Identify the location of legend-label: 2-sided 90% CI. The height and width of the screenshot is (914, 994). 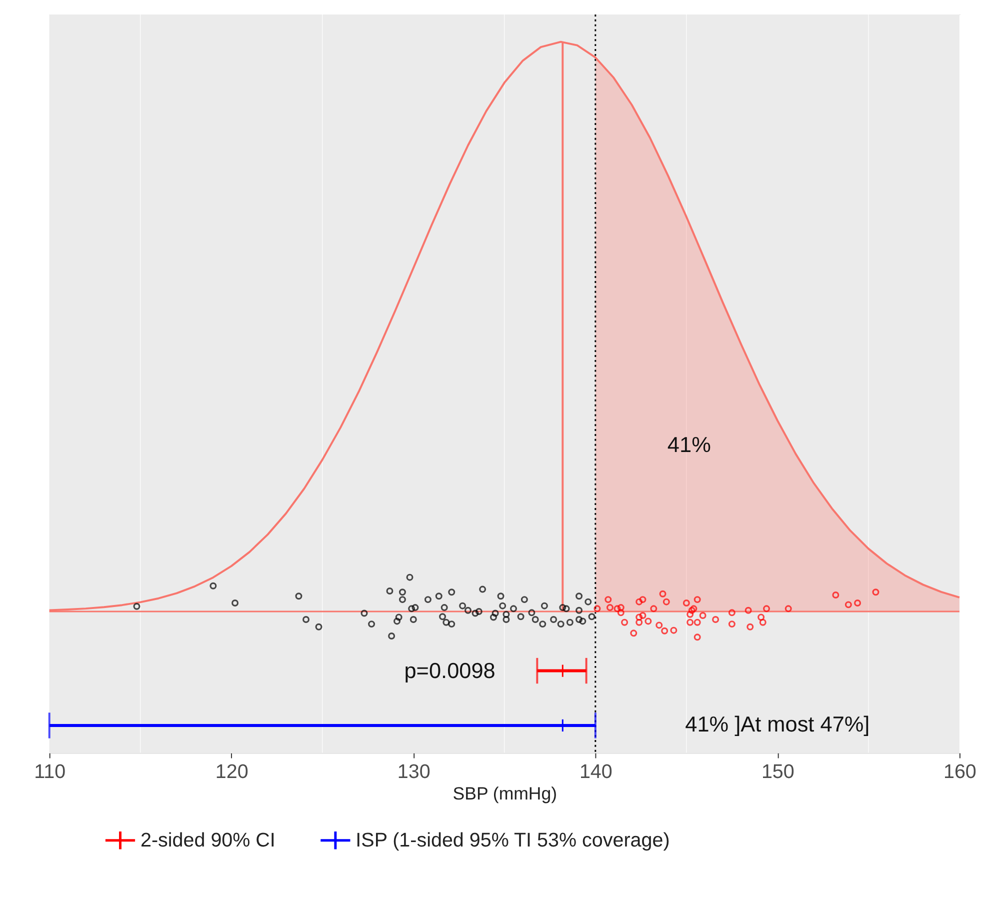
(208, 840).